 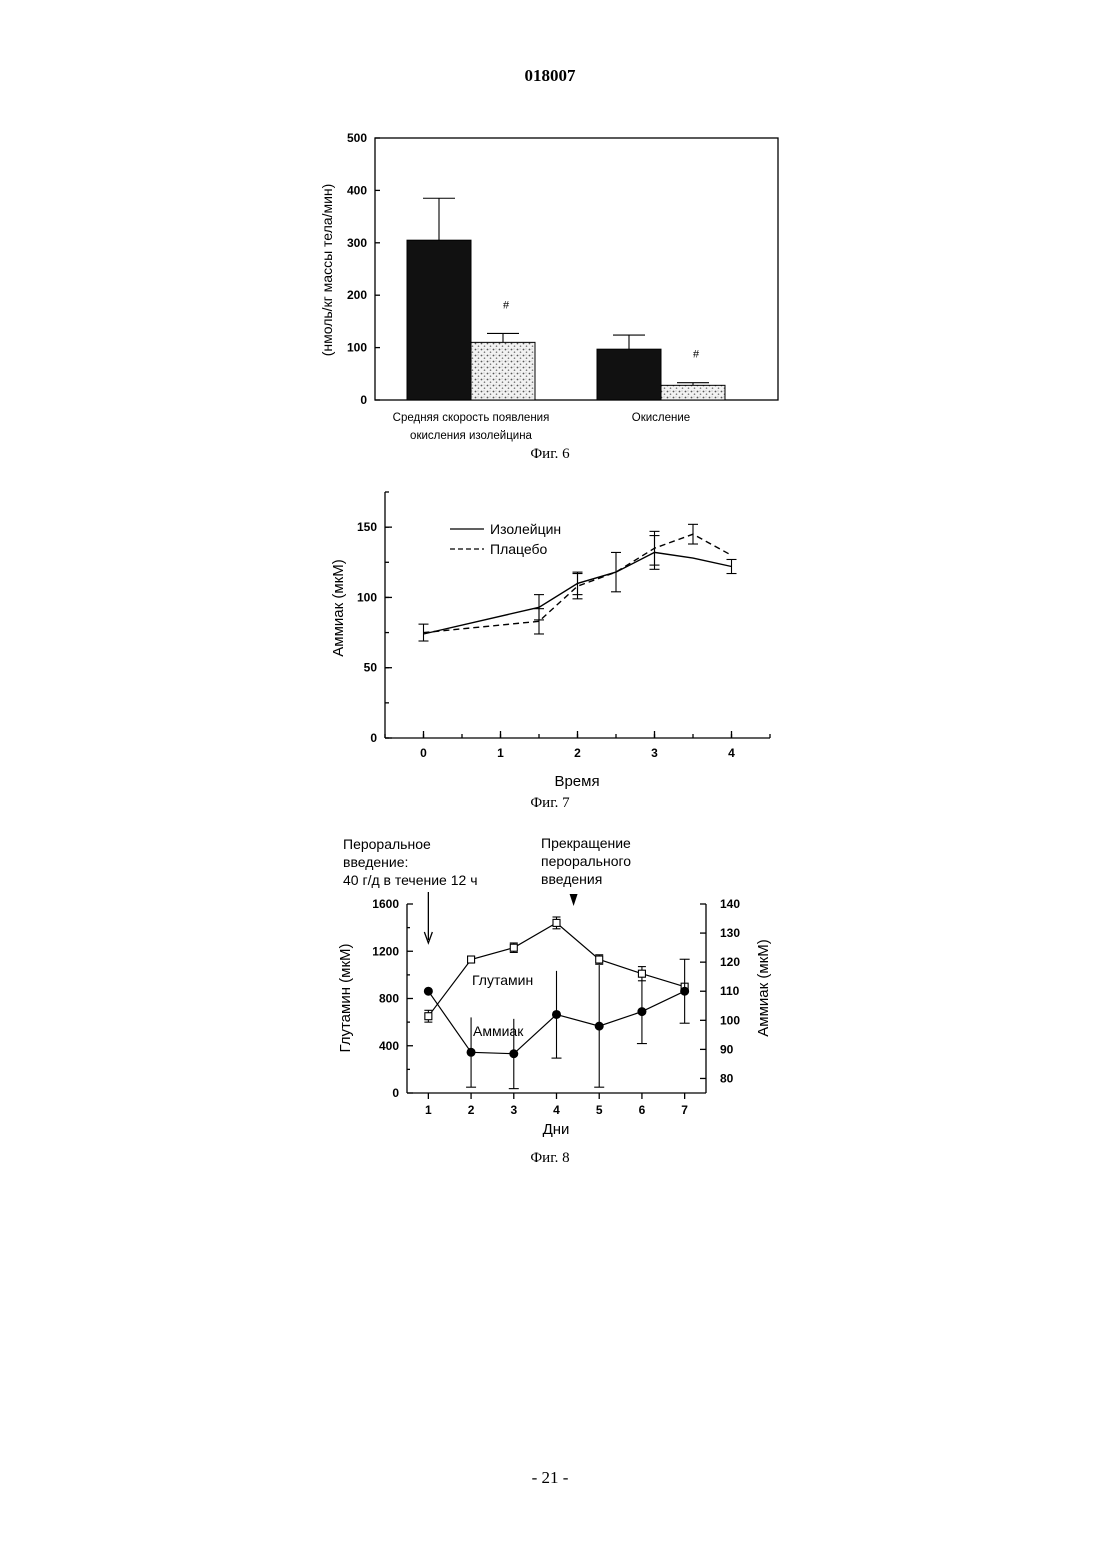 What do you see at coordinates (730, 1020) in the screenshot?
I see `right-y-tick-label: 100` at bounding box center [730, 1020].